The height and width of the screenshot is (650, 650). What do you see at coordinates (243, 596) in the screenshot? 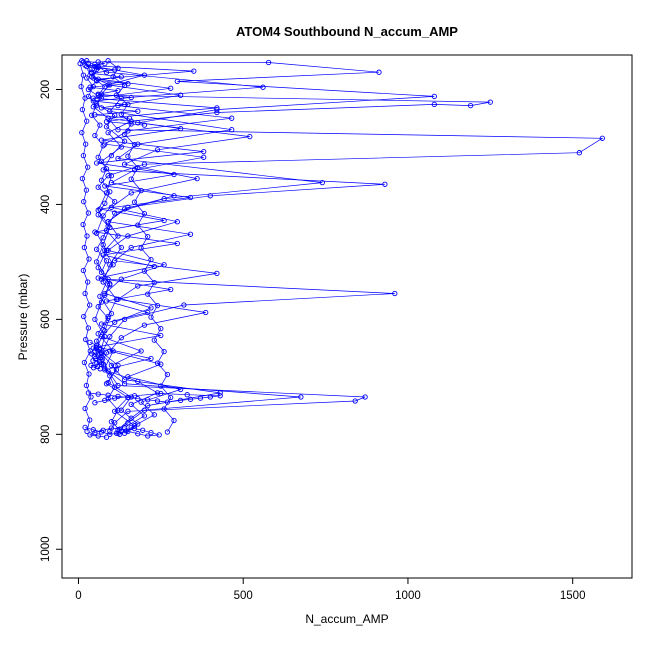
I see `x-tick-label: 500` at bounding box center [243, 596].